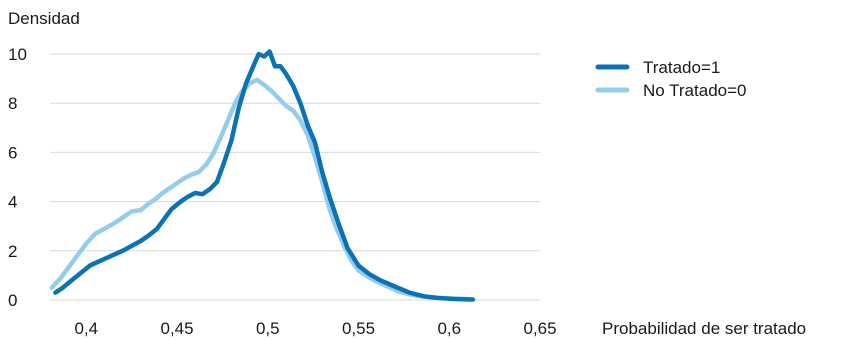 Image resolution: width=865 pixels, height=340 pixels. What do you see at coordinates (704, 328) in the screenshot?
I see `x-axis-title: Probabilidad de ser tratado` at bounding box center [704, 328].